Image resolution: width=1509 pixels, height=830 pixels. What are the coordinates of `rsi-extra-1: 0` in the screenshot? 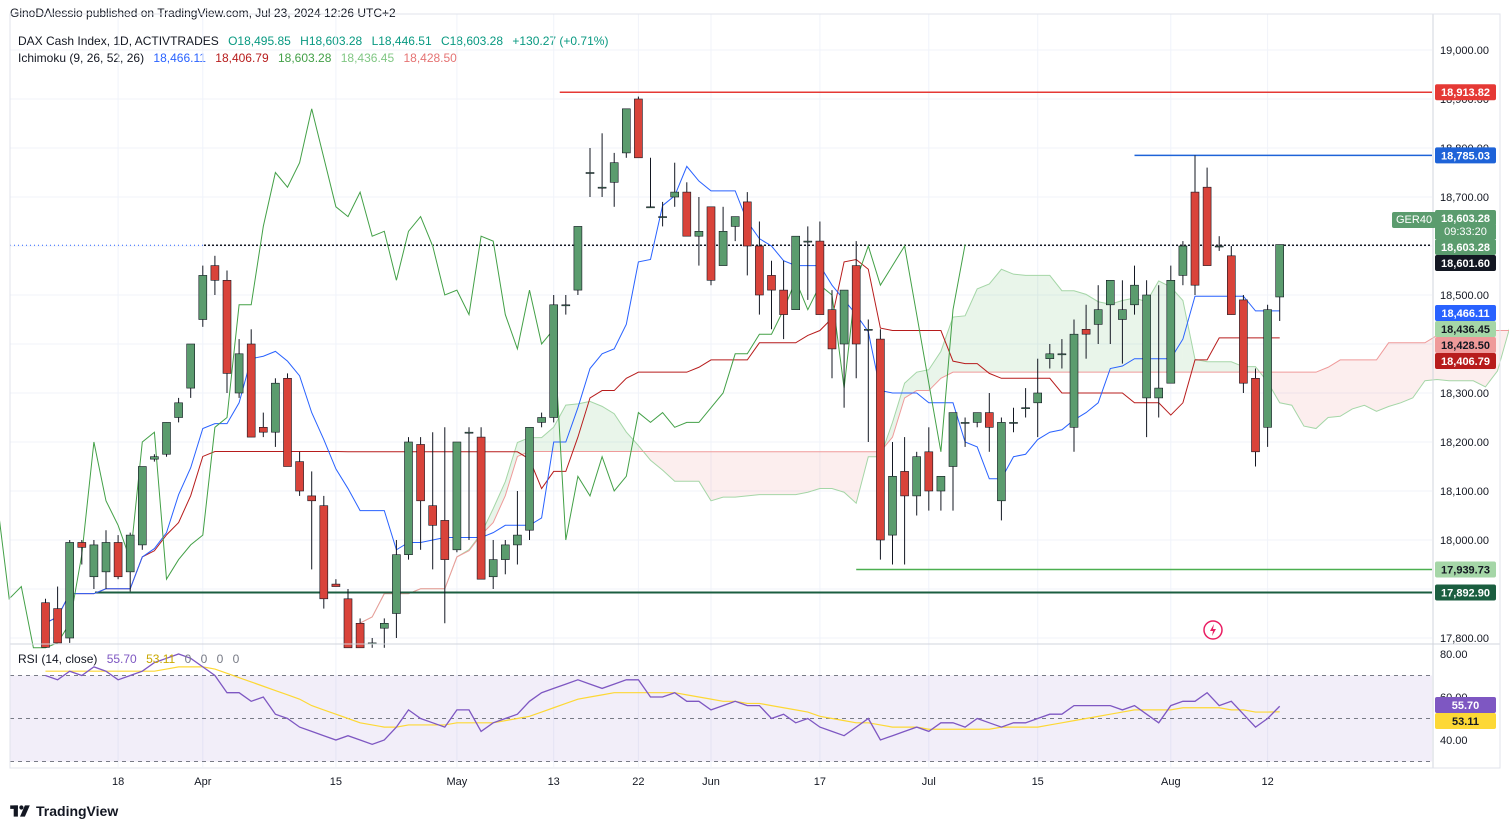 It's located at (204, 659).